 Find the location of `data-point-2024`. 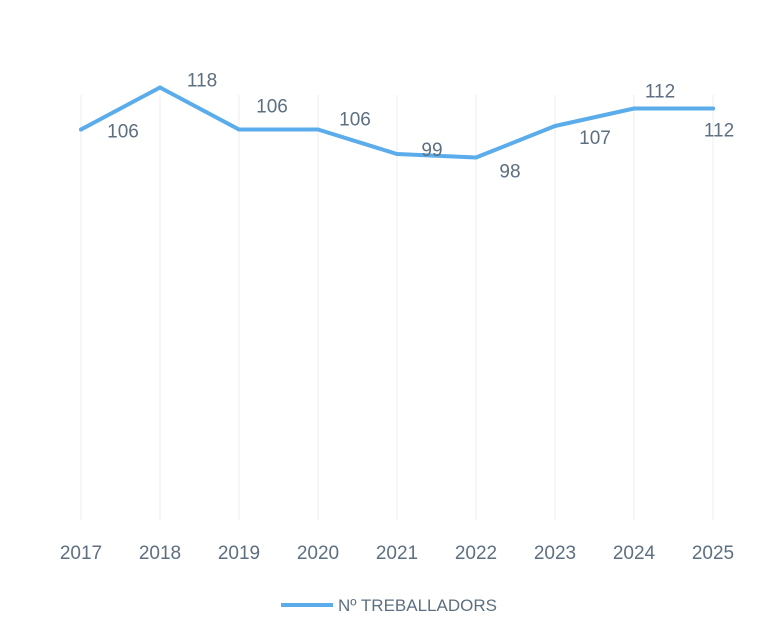

data-point-2024 is located at coordinates (634, 108).